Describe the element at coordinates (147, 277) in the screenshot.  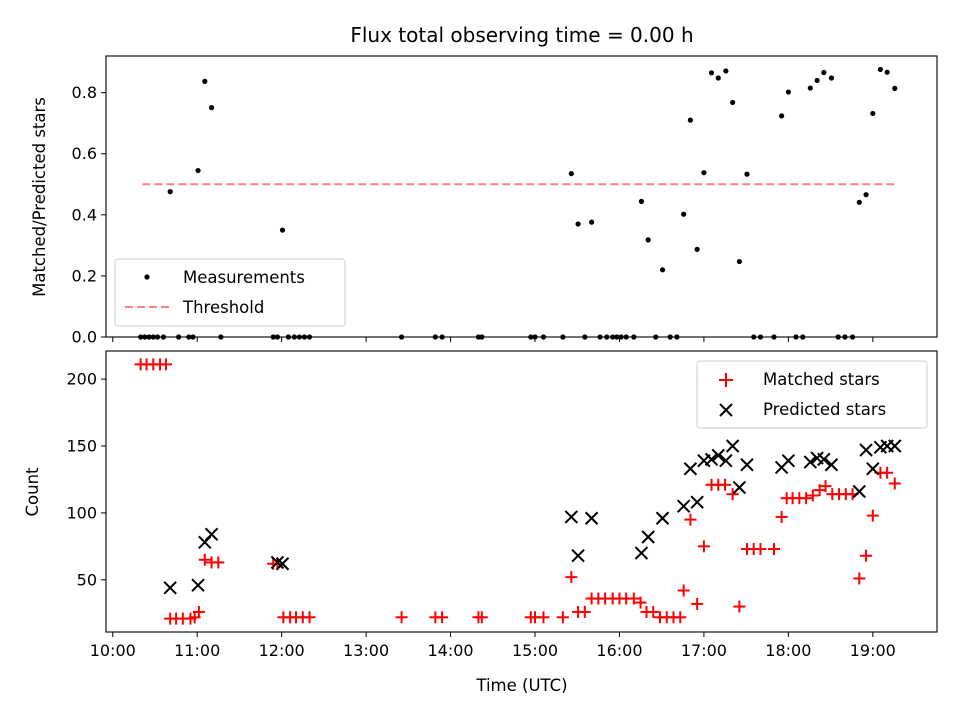
I see `legend-measurements-marker` at that location.